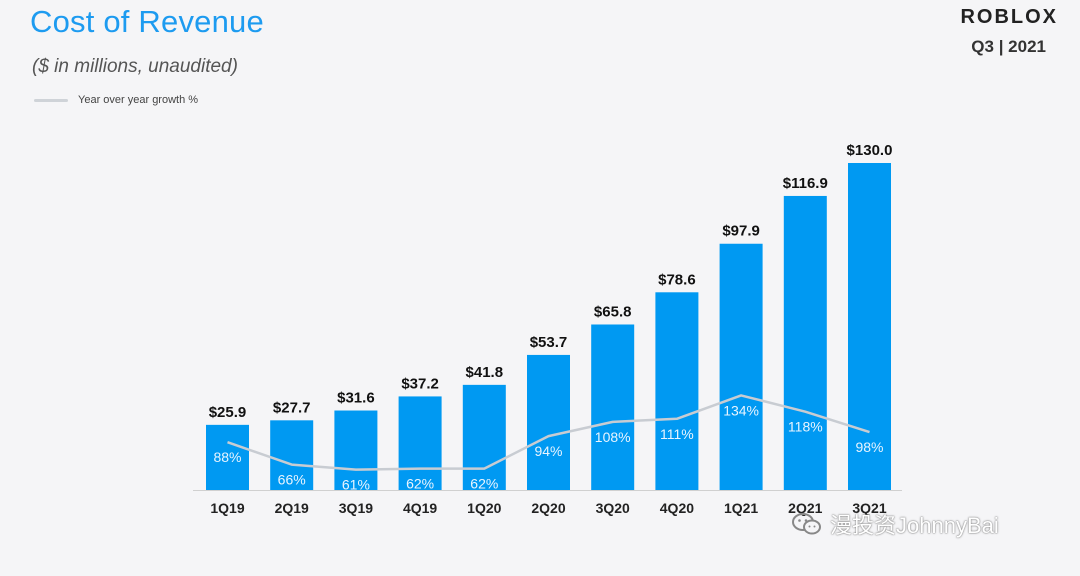 This screenshot has height=576, width=1080. I want to click on bar-1Q21, so click(741, 366).